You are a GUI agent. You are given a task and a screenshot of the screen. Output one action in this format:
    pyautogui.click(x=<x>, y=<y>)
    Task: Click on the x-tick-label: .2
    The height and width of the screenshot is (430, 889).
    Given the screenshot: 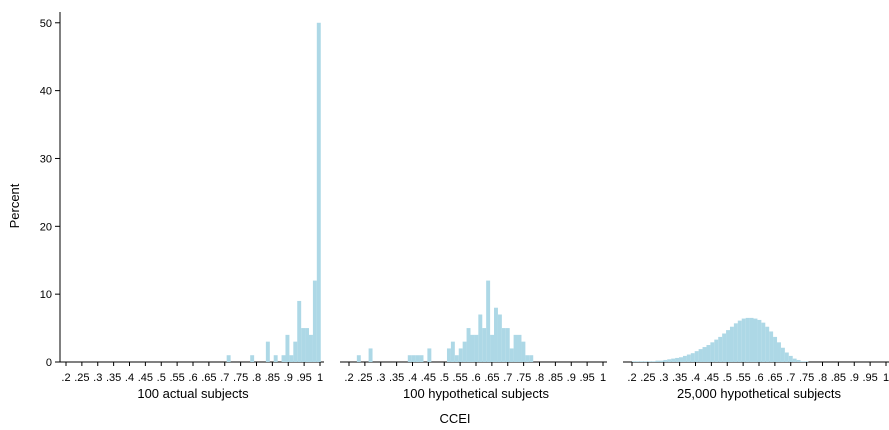 What is the action you would take?
    pyautogui.click(x=348, y=378)
    